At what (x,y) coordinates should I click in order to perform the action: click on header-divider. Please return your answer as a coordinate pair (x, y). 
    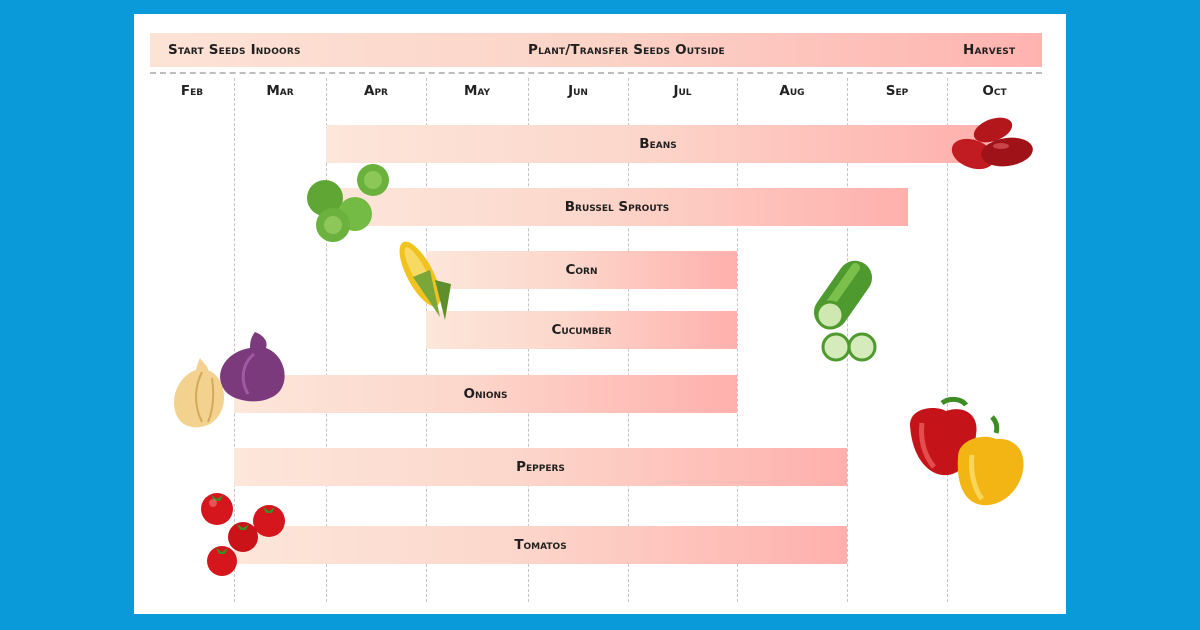
    Looking at the image, I should click on (596, 73).